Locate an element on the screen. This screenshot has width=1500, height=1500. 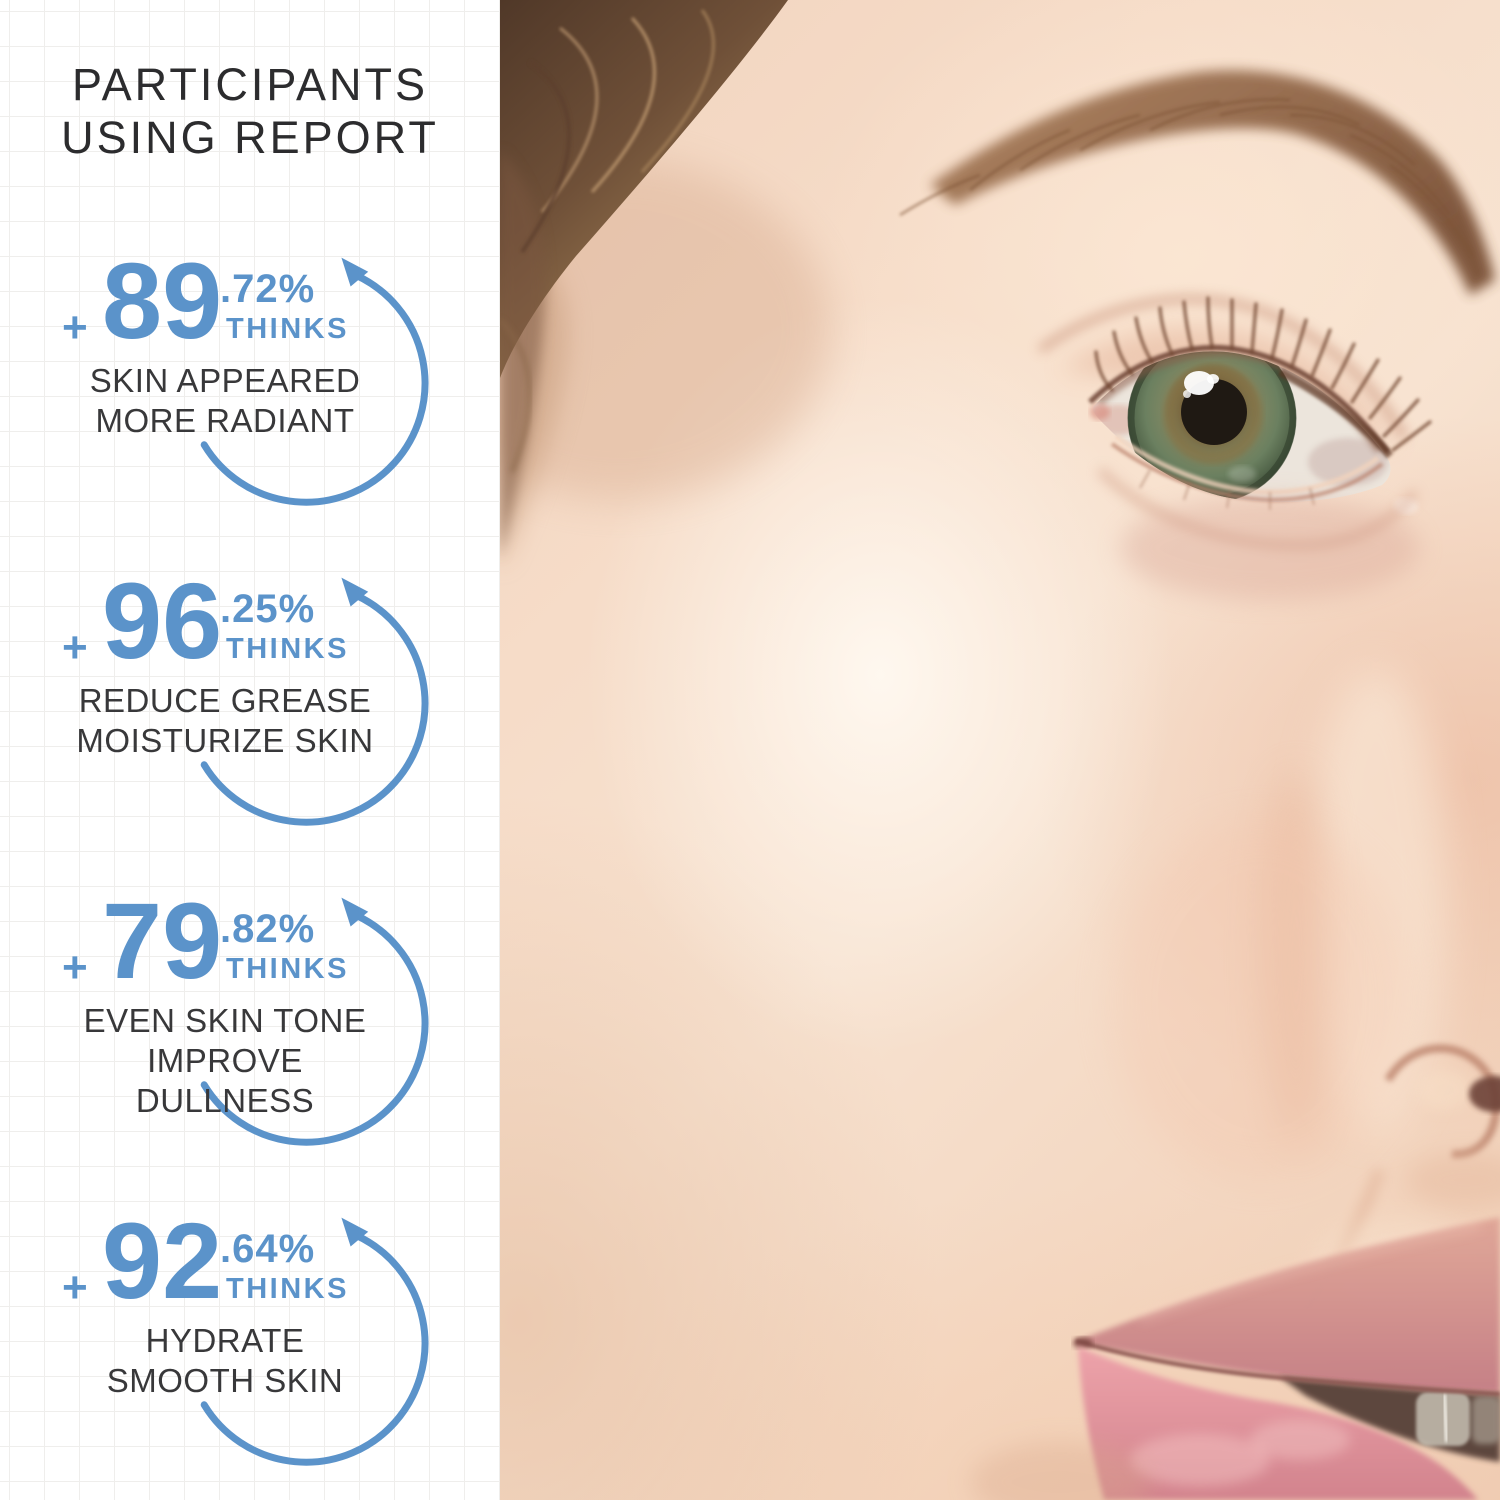
stat-caption: SKIN APPEARED MORE RADIANT is located at coordinates (225, 400).